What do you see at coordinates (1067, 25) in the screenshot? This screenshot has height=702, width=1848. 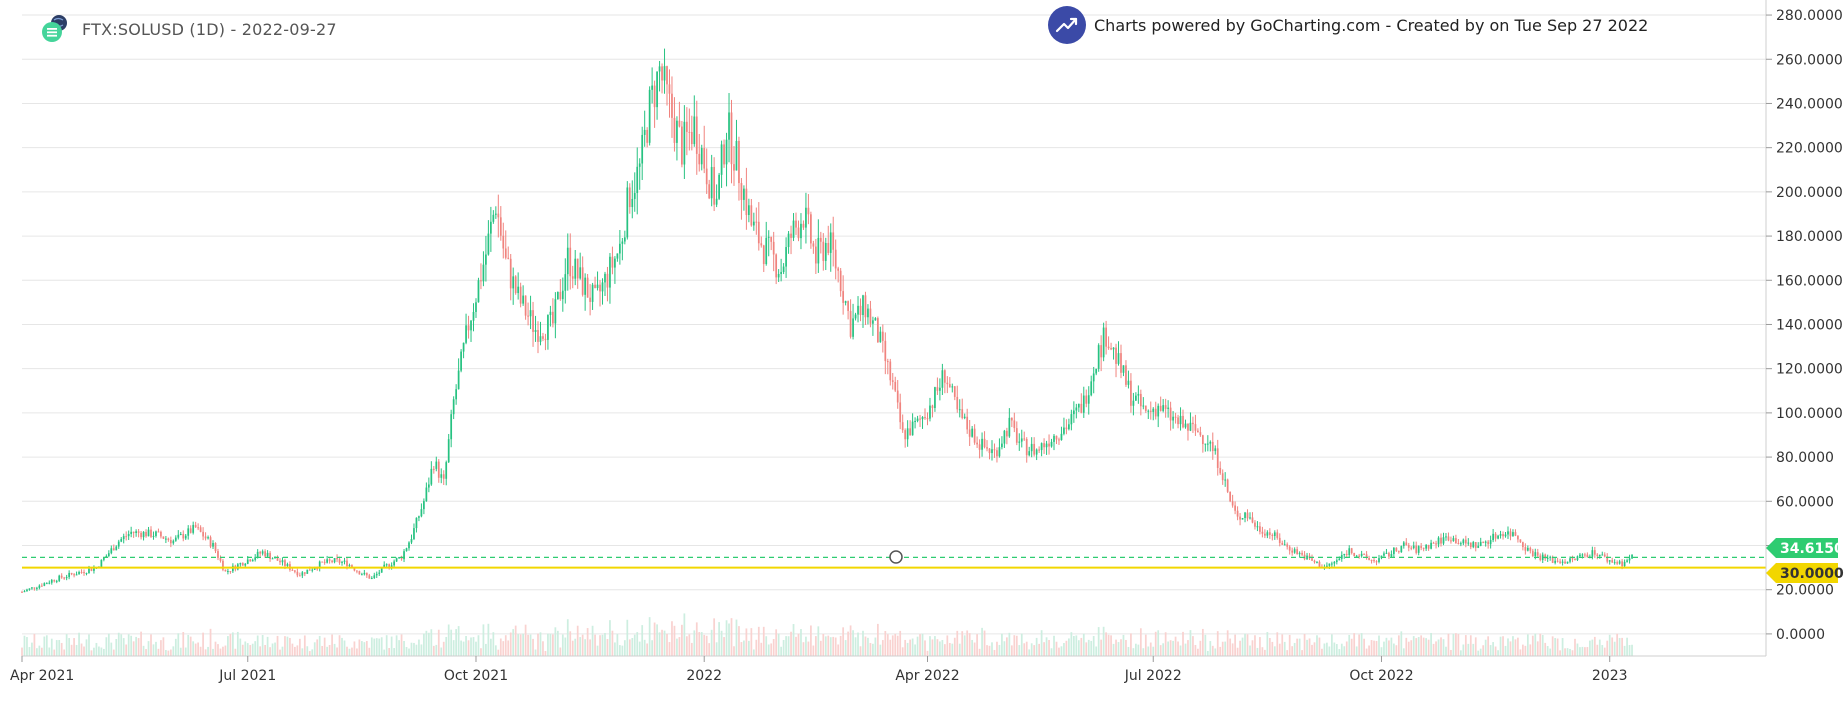 I see `gocharting-logo-icon` at bounding box center [1067, 25].